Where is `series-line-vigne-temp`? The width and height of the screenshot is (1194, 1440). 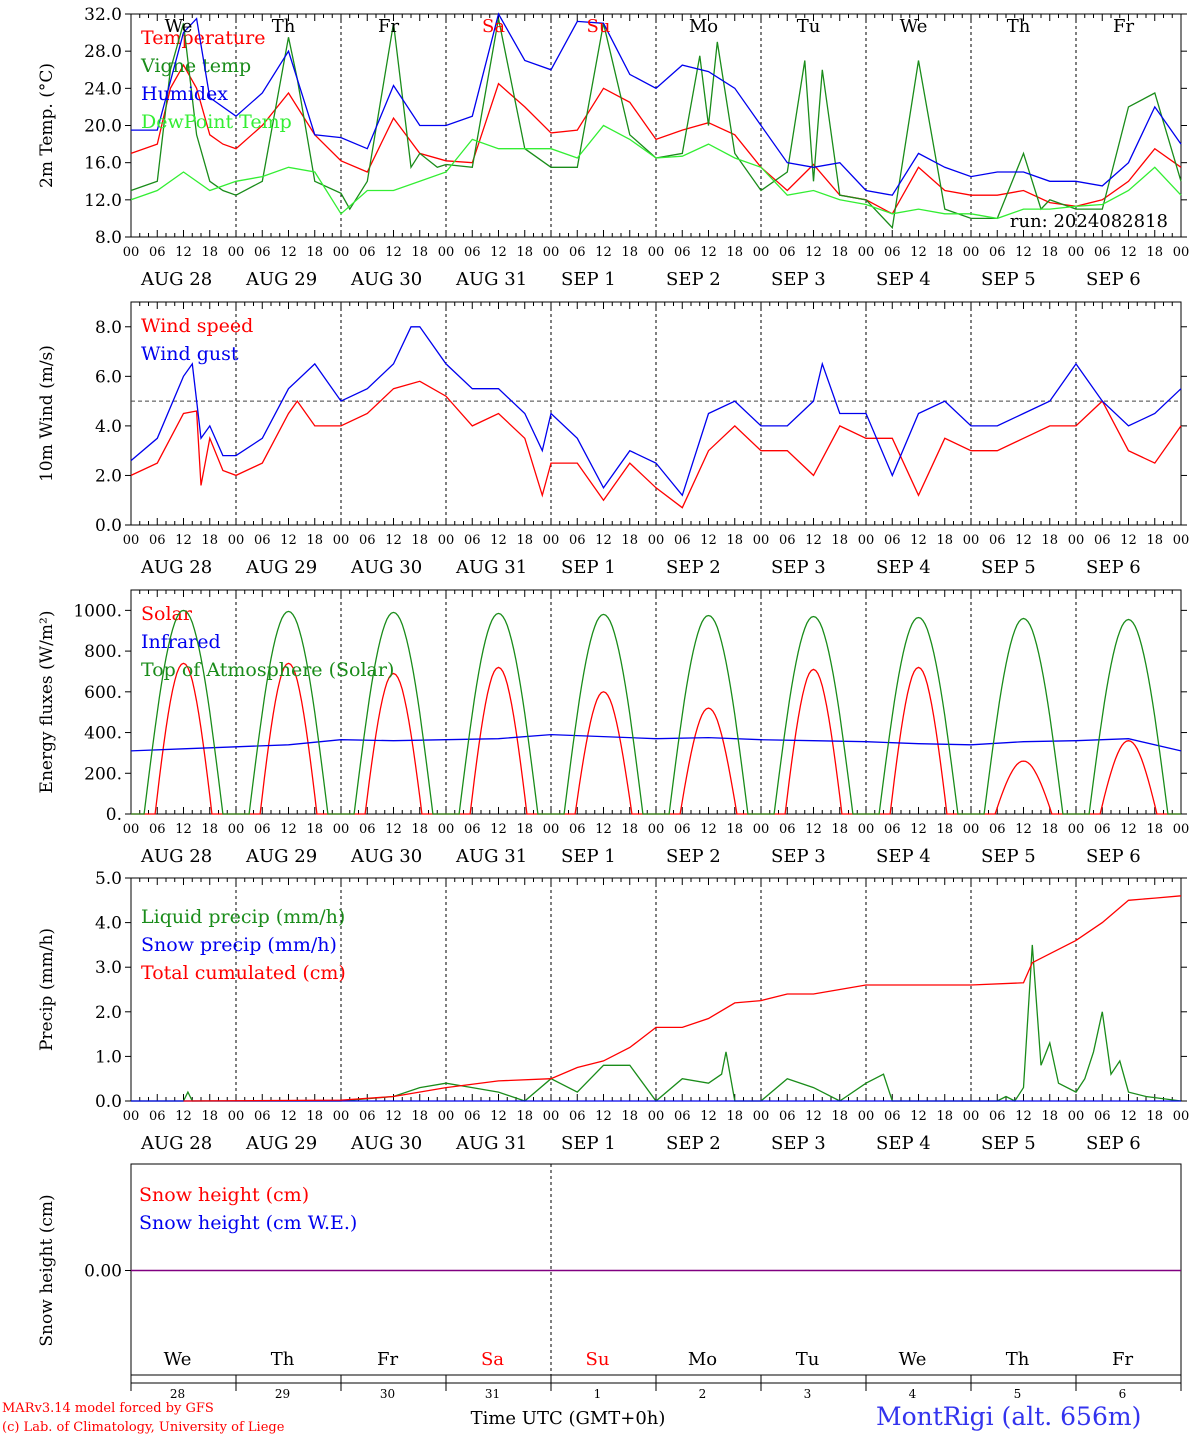
series-line-vigne-temp is located at coordinates (656, 124).